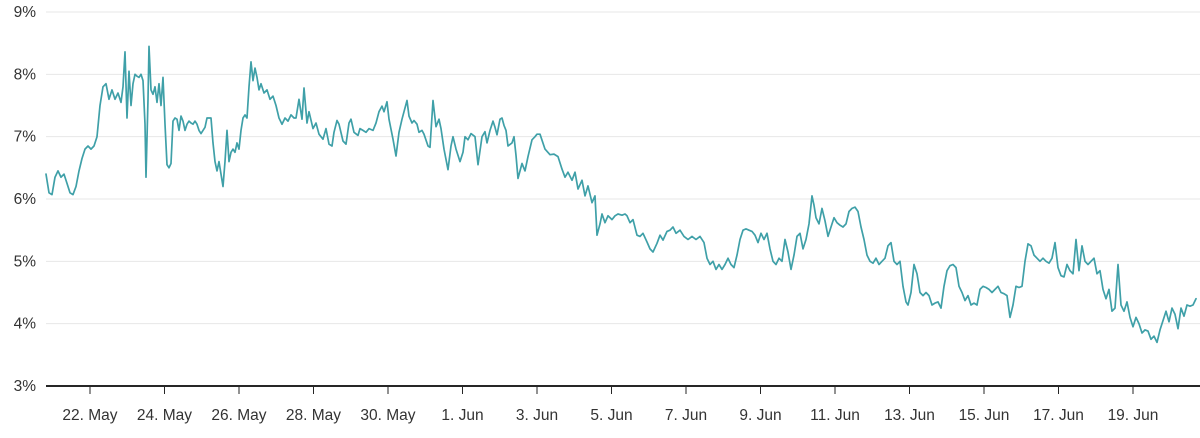 The image size is (1200, 438). Describe the element at coordinates (313, 415) in the screenshot. I see `x-axis-label-28-May: 28. May` at that location.